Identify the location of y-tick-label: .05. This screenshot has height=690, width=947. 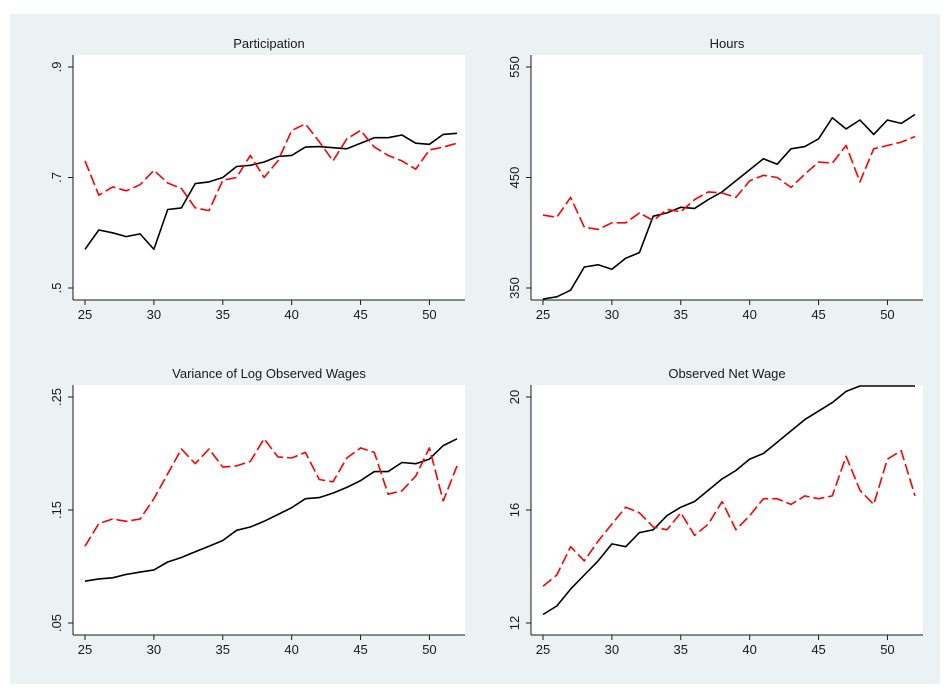
(56, 623).